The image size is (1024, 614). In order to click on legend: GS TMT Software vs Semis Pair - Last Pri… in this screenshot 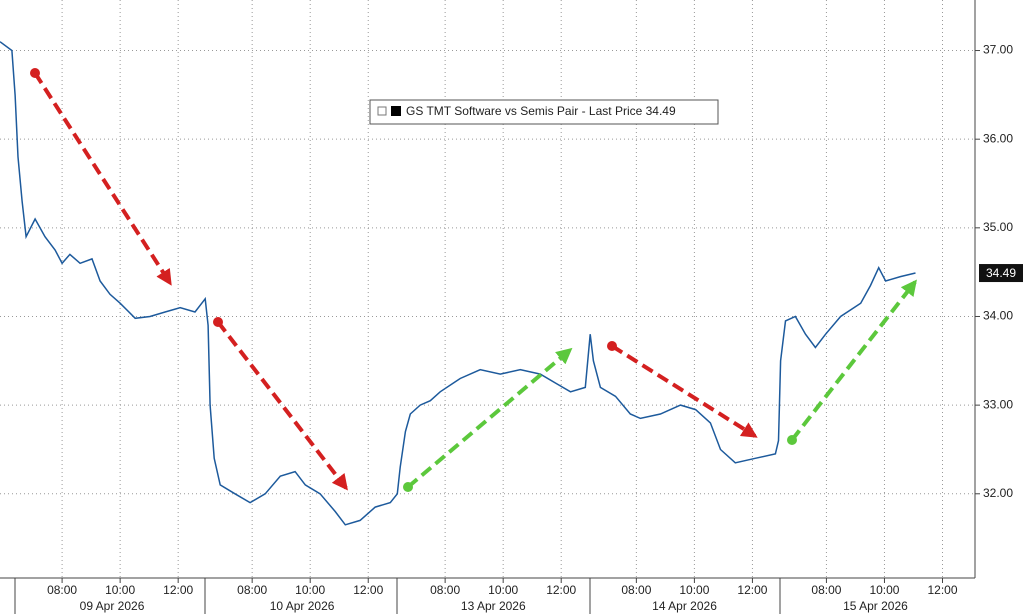, I will do `click(544, 112)`.